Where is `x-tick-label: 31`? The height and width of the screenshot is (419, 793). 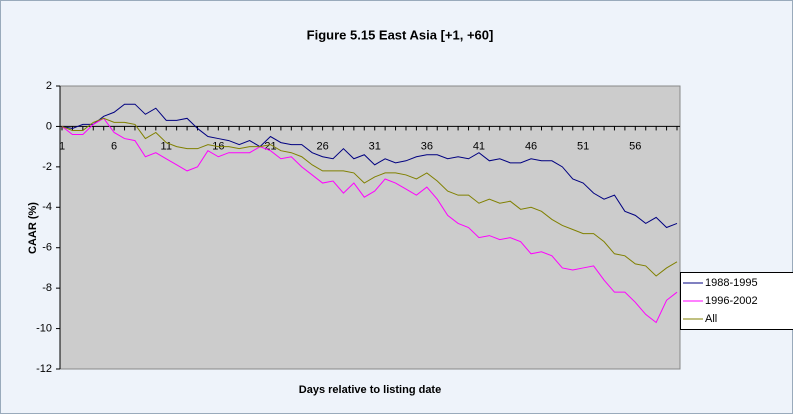
x-tick-label: 31 is located at coordinates (375, 146).